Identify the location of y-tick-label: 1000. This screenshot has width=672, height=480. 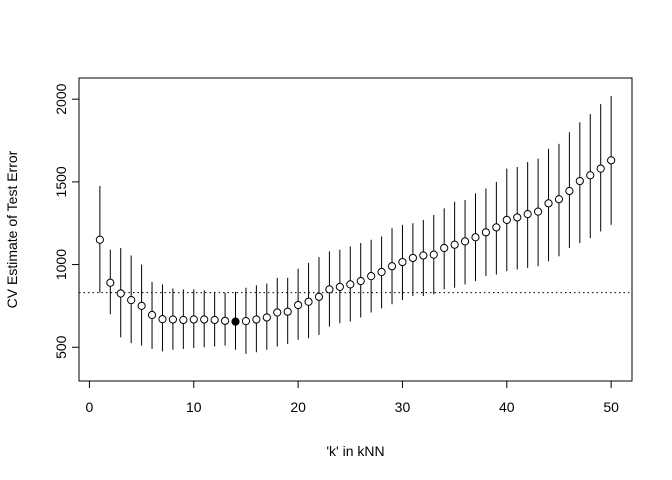
(61, 264).